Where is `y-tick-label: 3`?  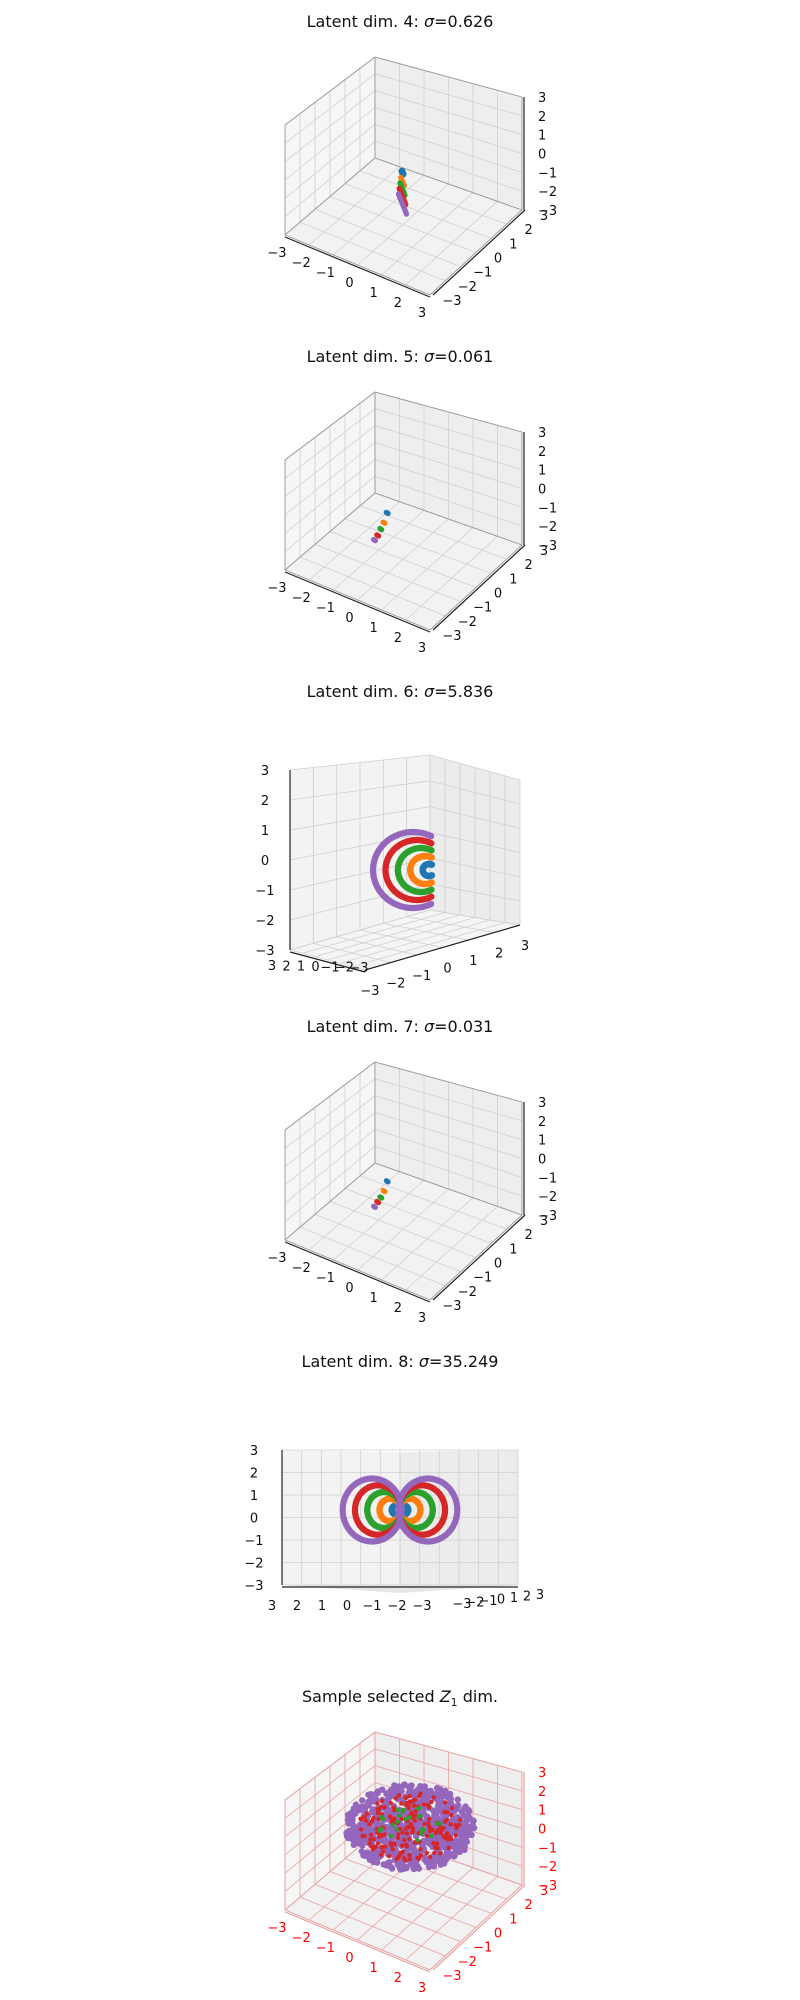 y-tick-label: 3 is located at coordinates (544, 1891).